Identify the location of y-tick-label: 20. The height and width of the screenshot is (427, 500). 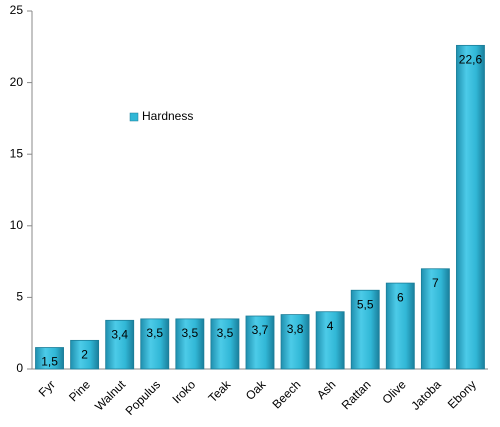
(17, 82).